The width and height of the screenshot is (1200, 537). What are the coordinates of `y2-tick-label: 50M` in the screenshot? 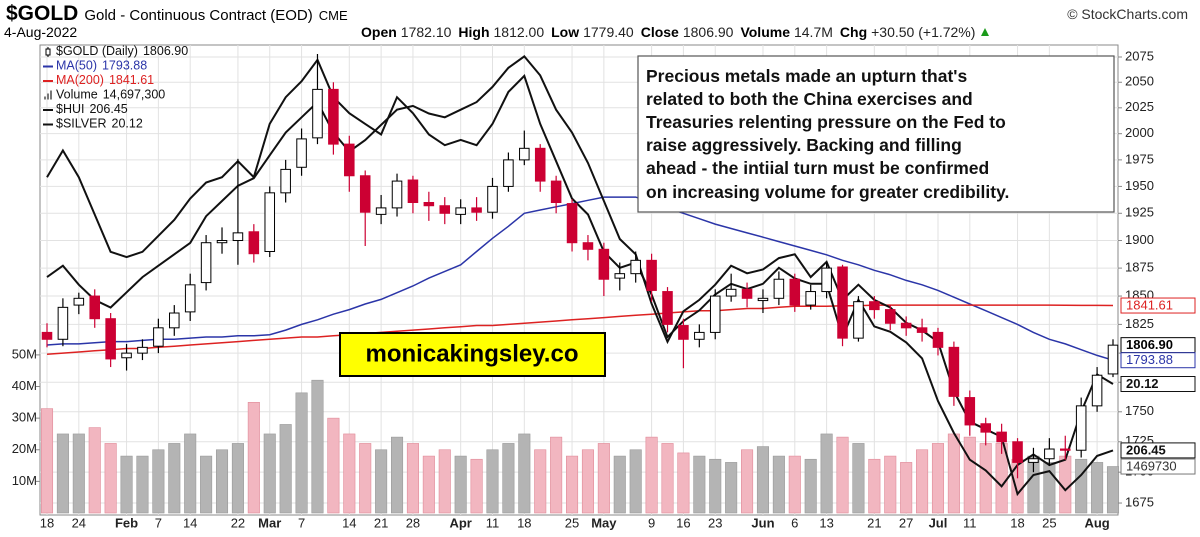 It's located at (24, 353).